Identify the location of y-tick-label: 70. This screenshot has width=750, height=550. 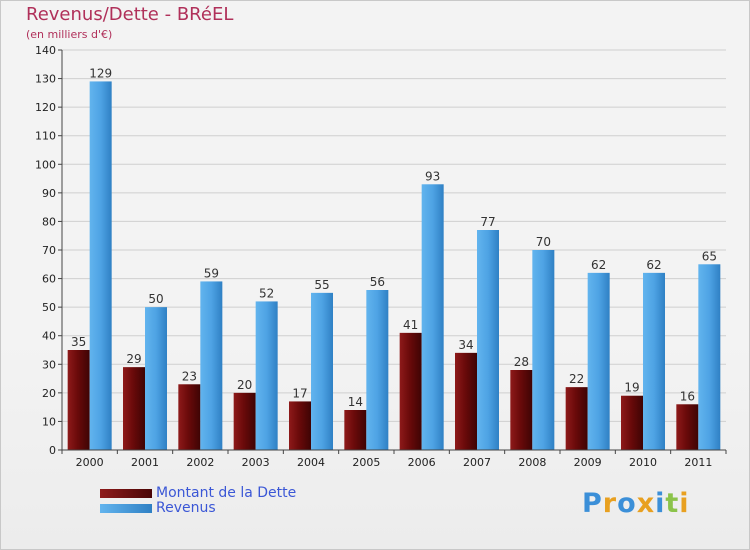
(49, 250).